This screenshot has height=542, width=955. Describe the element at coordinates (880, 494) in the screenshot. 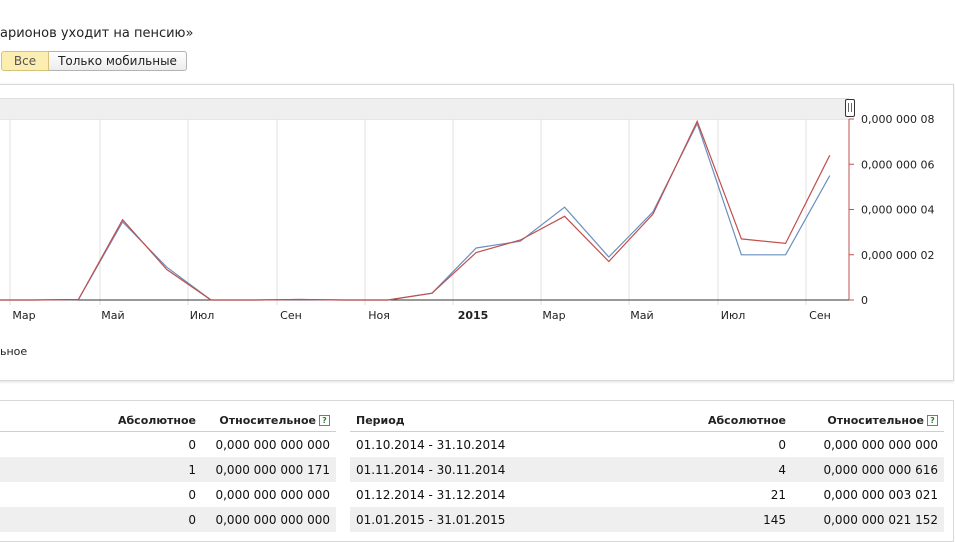

I see `cell-relative: 0,000 000 003 021` at that location.